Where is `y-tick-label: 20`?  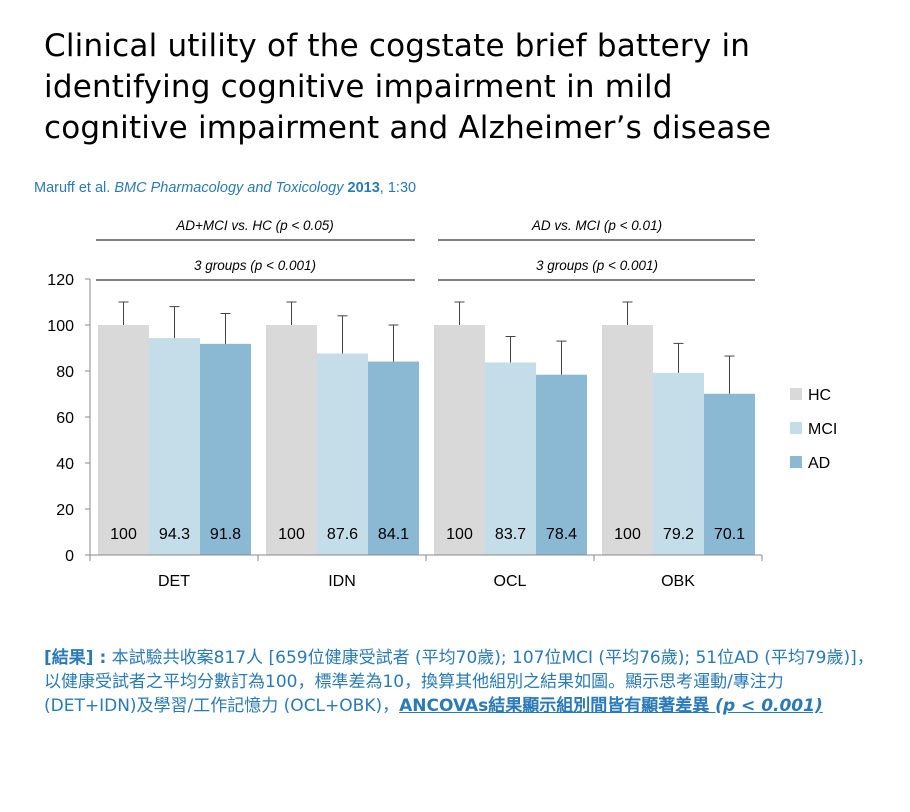
y-tick-label: 20 is located at coordinates (65, 510).